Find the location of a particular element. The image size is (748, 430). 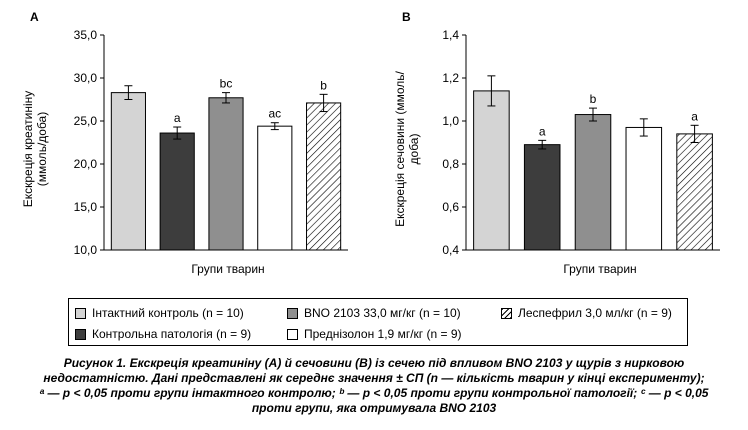

x-axis-label-b: Групи тварин is located at coordinates (600, 269).